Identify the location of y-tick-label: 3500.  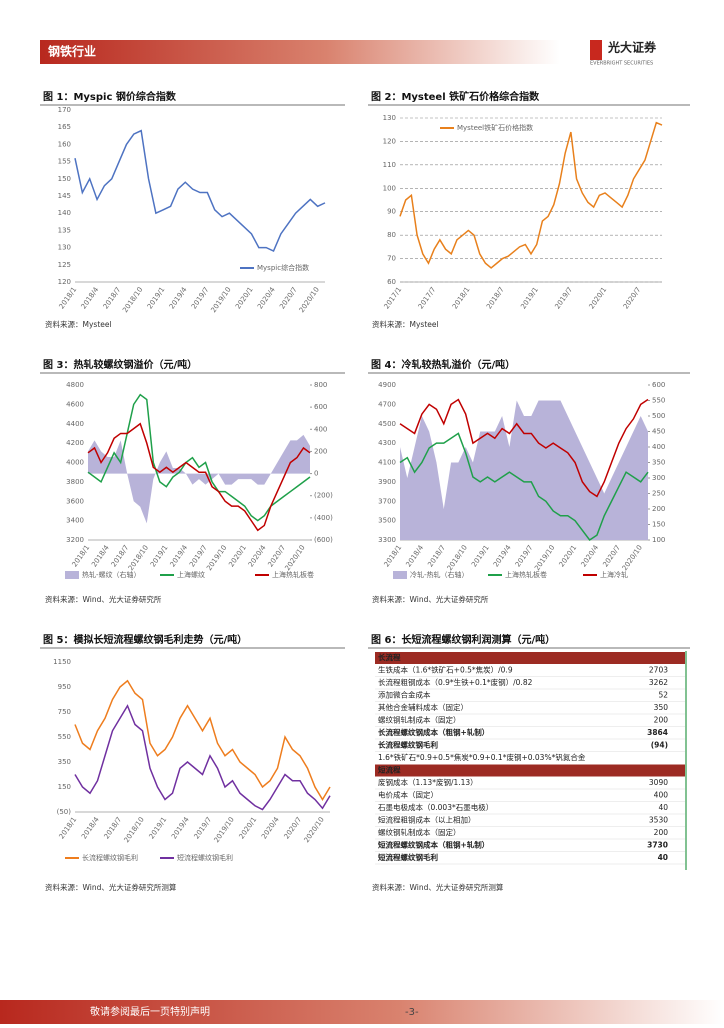
(387, 521).